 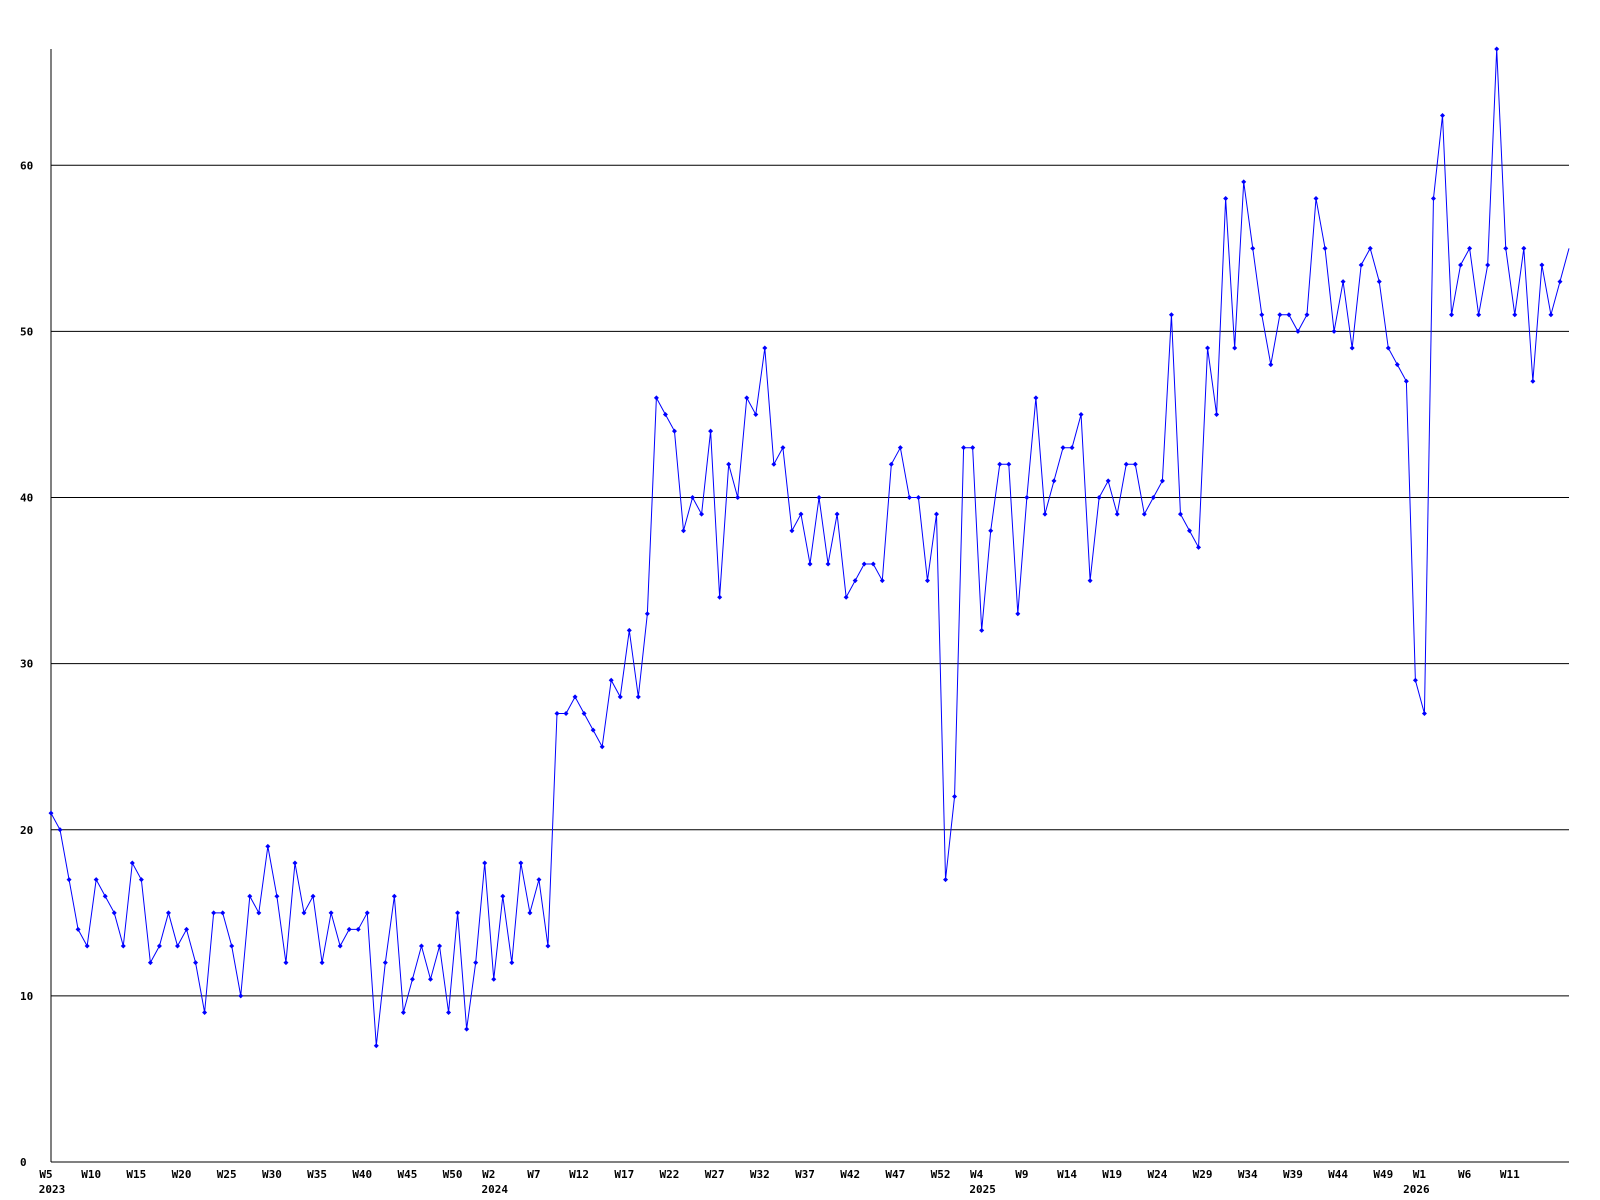 What do you see at coordinates (1465, 1174) in the screenshot?
I see `x-tick-label: W6` at bounding box center [1465, 1174].